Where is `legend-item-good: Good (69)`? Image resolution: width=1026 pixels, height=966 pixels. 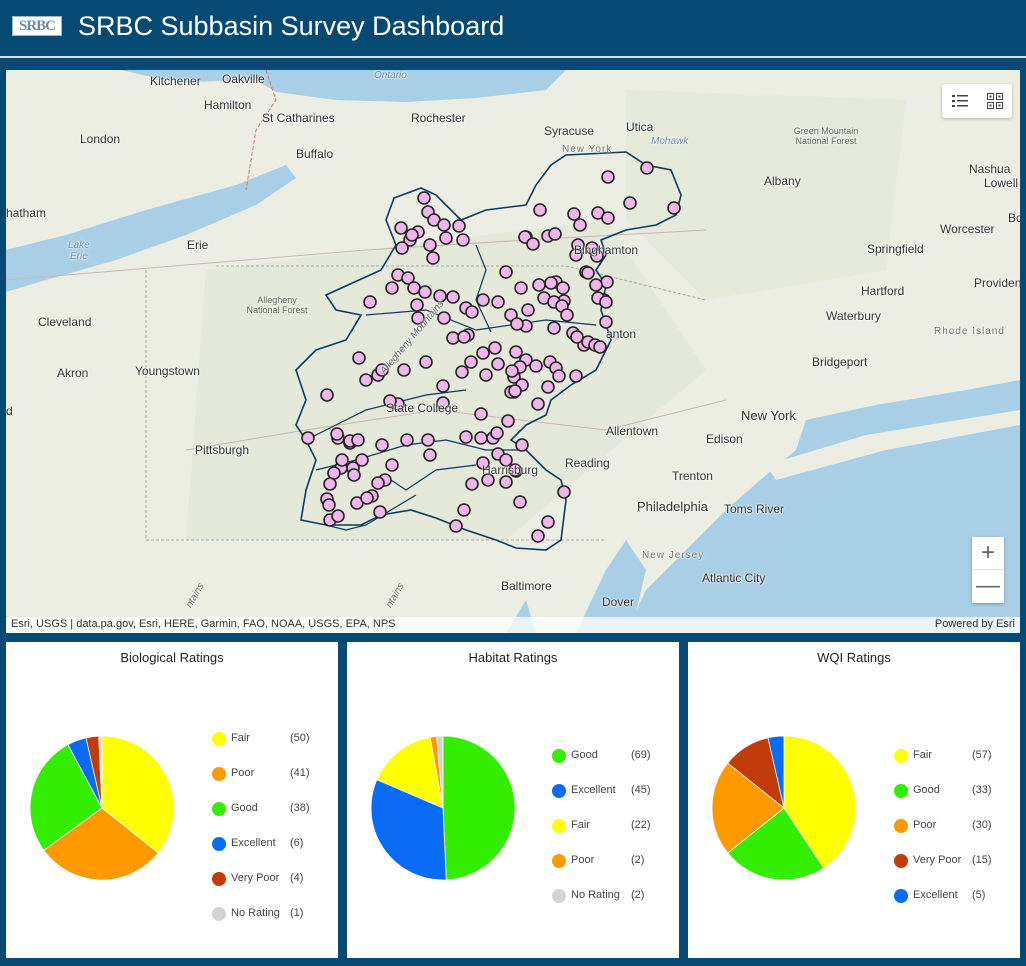 legend-item-good: Good (69) is located at coordinates (622, 756).